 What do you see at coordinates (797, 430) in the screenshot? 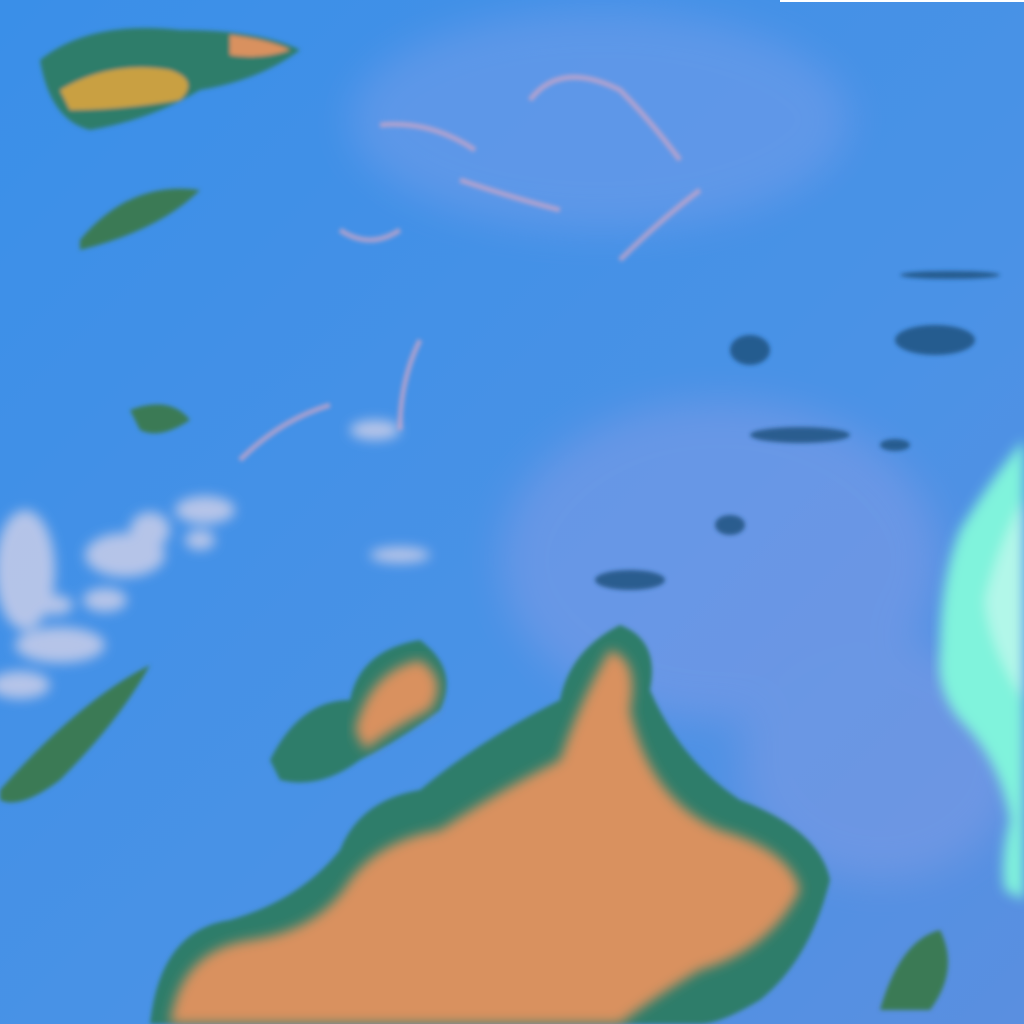
I see `dark-cloud-fragments` at bounding box center [797, 430].